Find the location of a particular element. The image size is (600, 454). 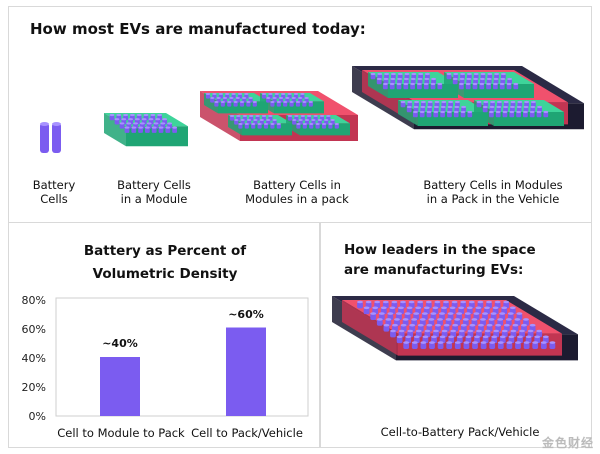

cell-to-pack-illustration is located at coordinates (455, 328).